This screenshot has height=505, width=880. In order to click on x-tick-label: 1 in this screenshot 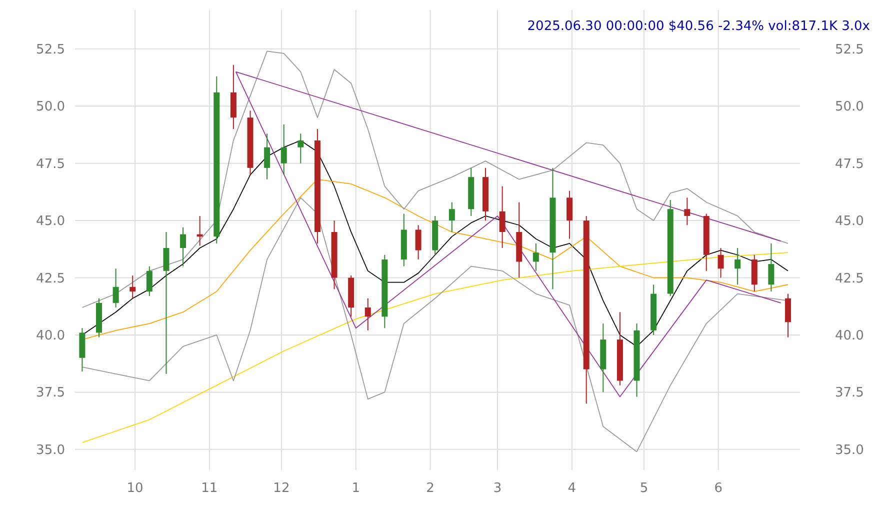, I will do `click(356, 488)`.